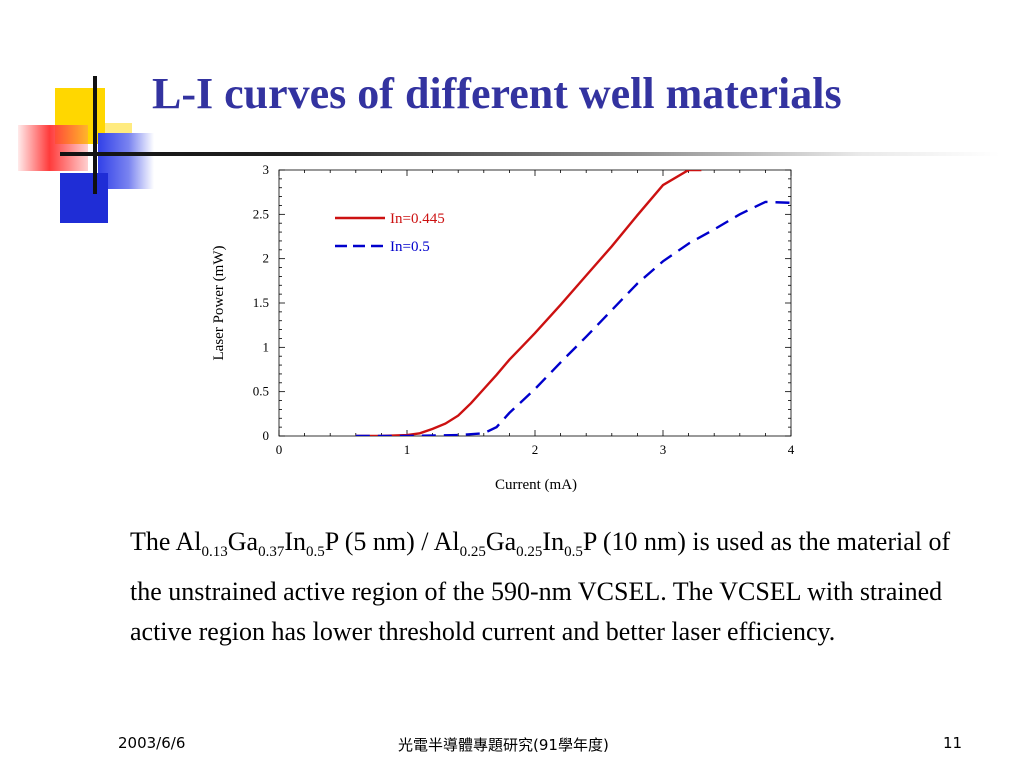  I want to click on y-tick-label: 1.5, so click(261, 302).